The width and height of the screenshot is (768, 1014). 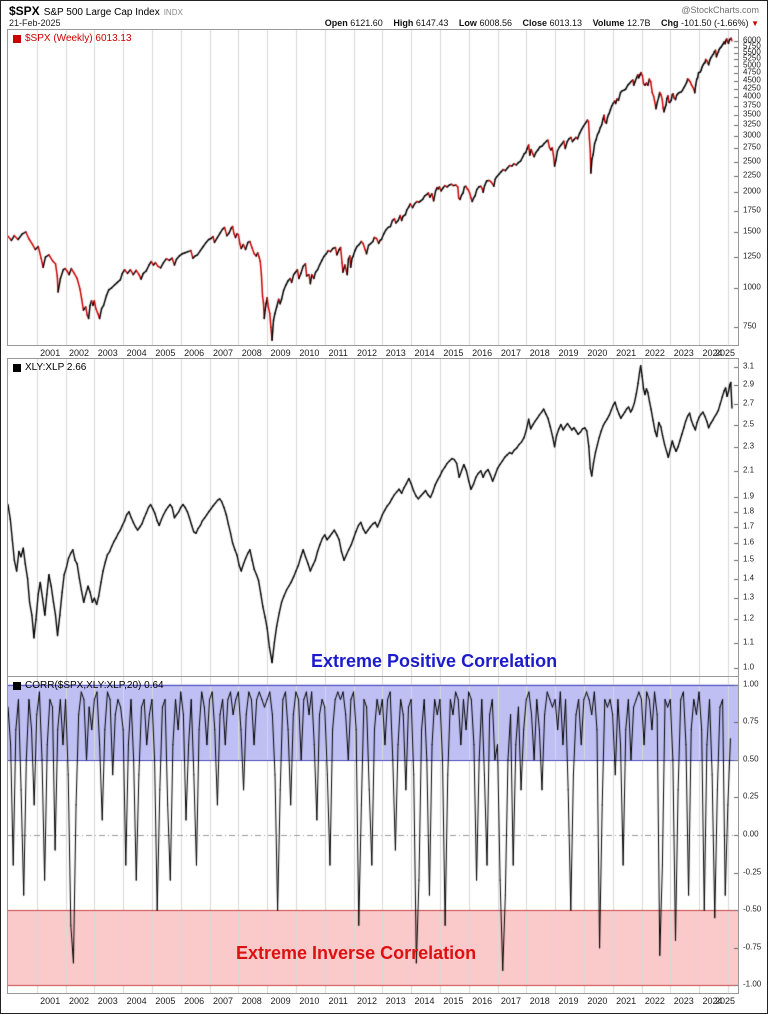 I want to click on quote-high: High 6147.43, so click(x=421, y=23).